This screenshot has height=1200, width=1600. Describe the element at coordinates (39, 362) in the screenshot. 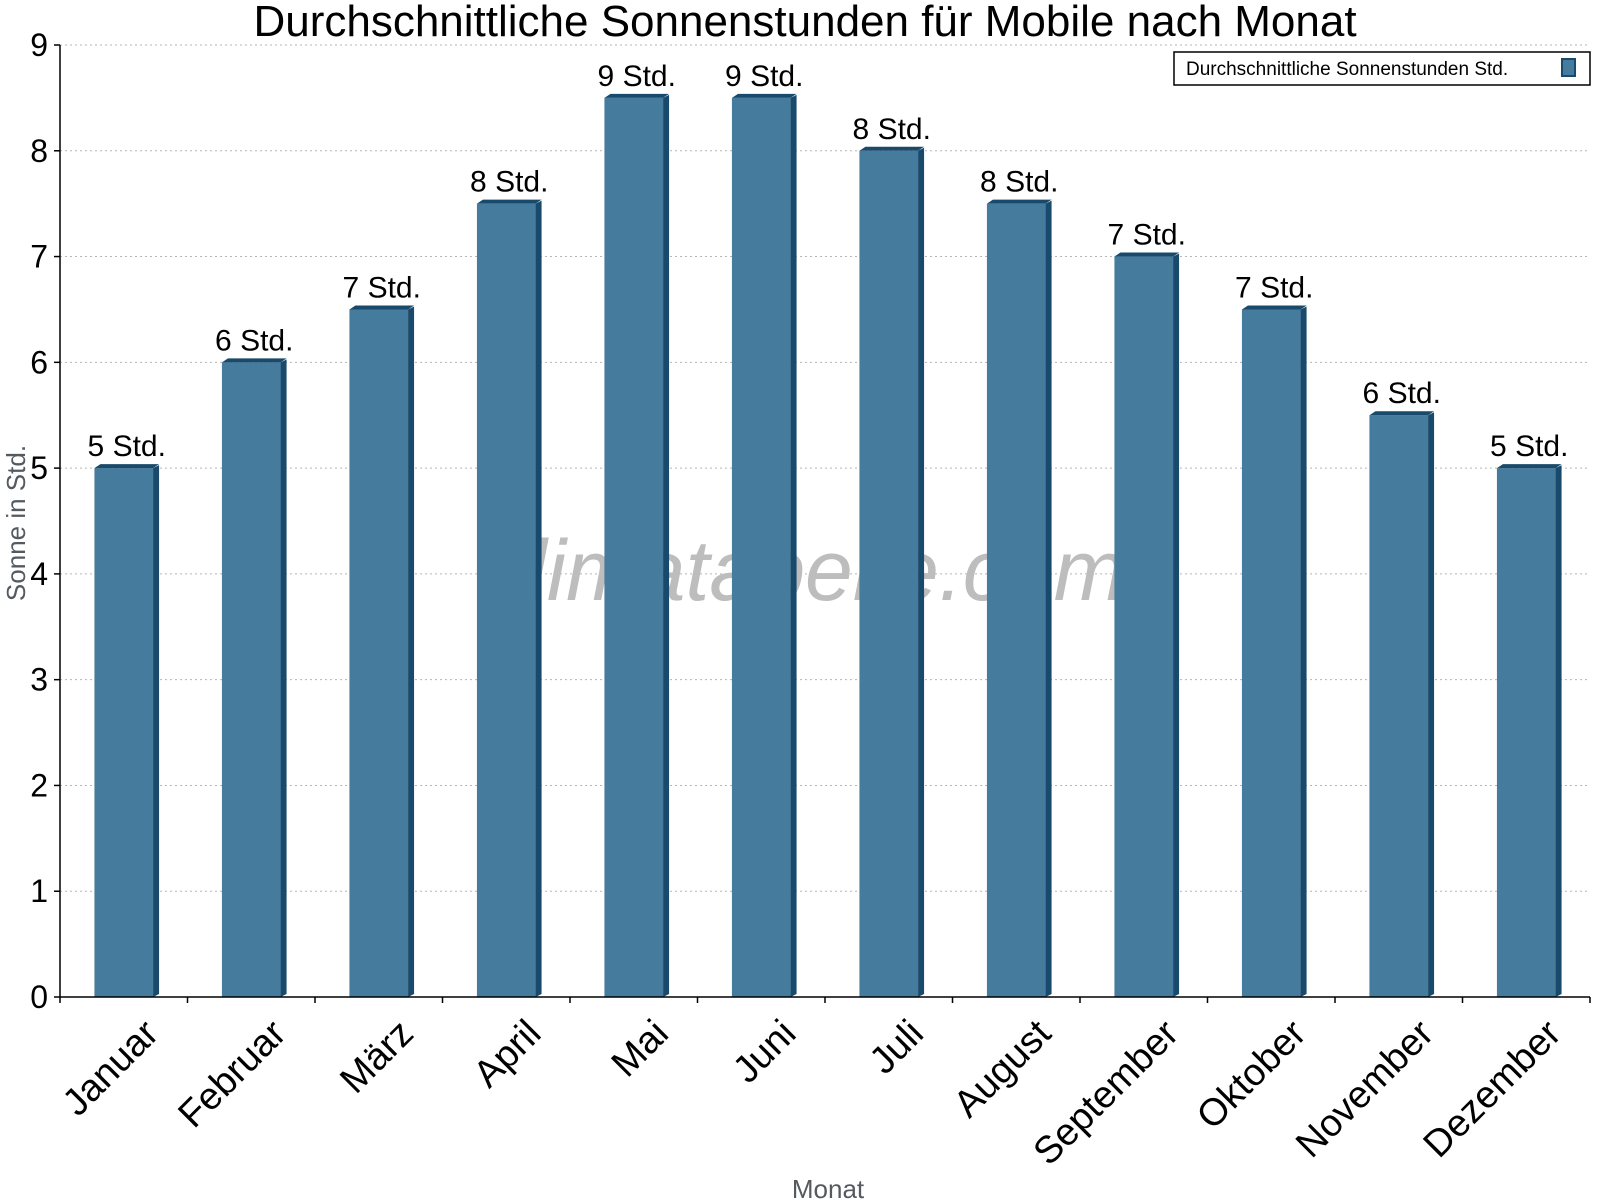

I see `y-tick-label: 6` at that location.